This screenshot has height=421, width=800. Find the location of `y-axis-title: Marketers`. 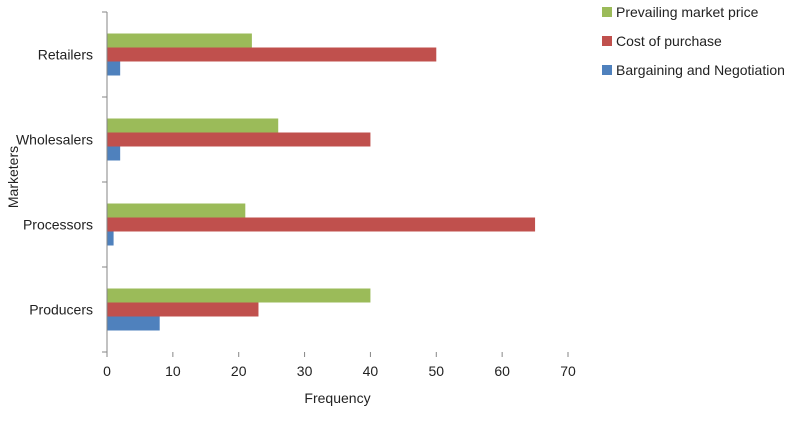

y-axis-title: Marketers is located at coordinates (13, 177).